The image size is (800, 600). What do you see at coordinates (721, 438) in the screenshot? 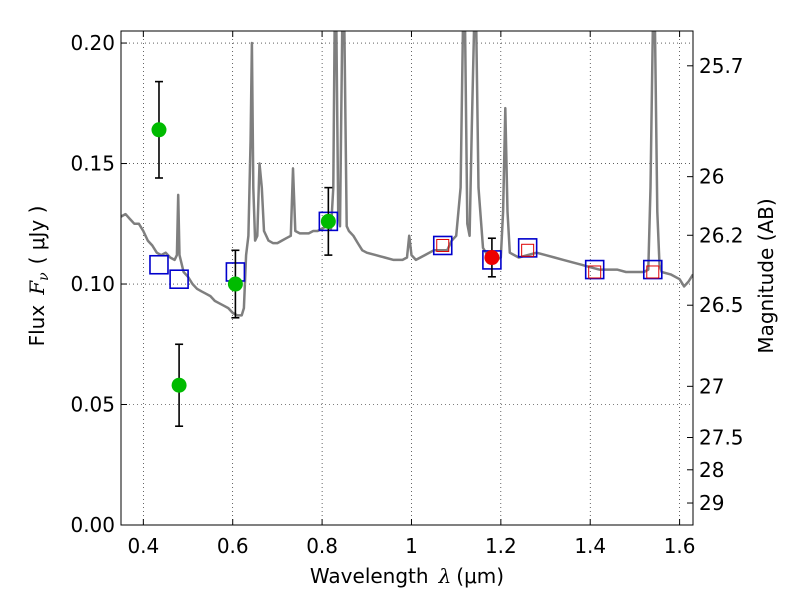
I see `y2-tick-label: 27.5` at bounding box center [721, 438].